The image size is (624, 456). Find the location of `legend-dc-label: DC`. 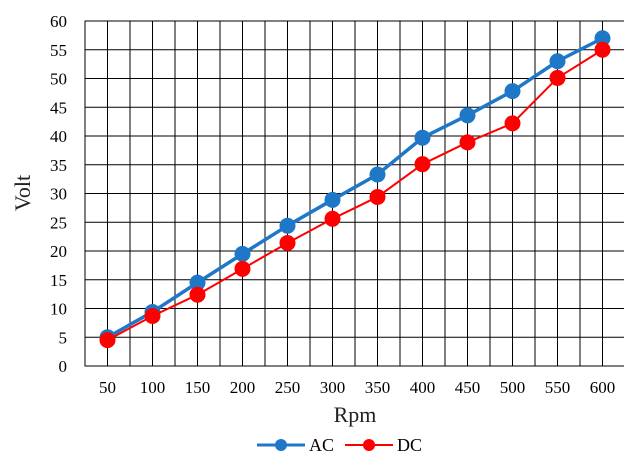

legend-dc-label: DC is located at coordinates (409, 445).